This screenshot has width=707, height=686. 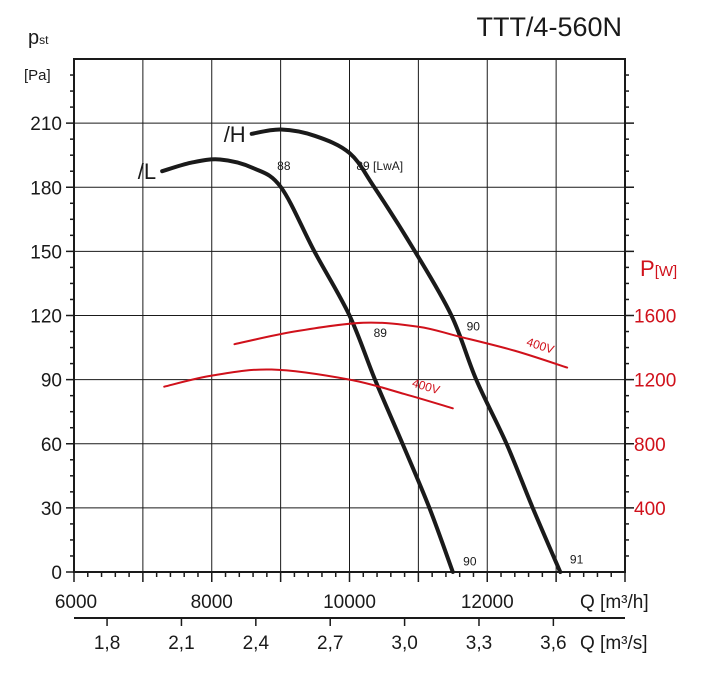 I want to click on y-tick-label: 180, so click(x=46, y=188).